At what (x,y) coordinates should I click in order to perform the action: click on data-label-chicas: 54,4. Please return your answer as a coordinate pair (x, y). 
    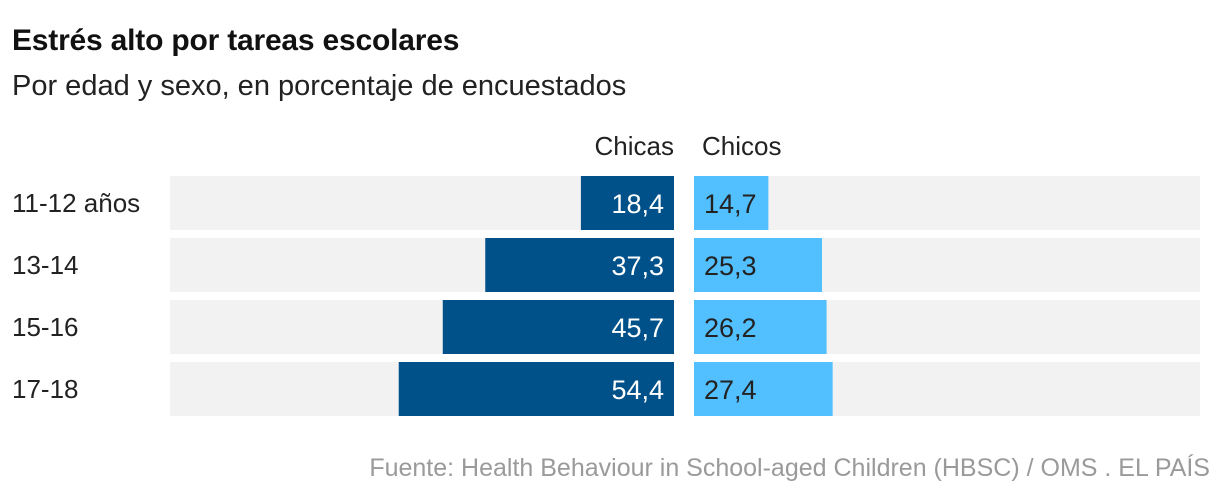
    Looking at the image, I should click on (637, 390).